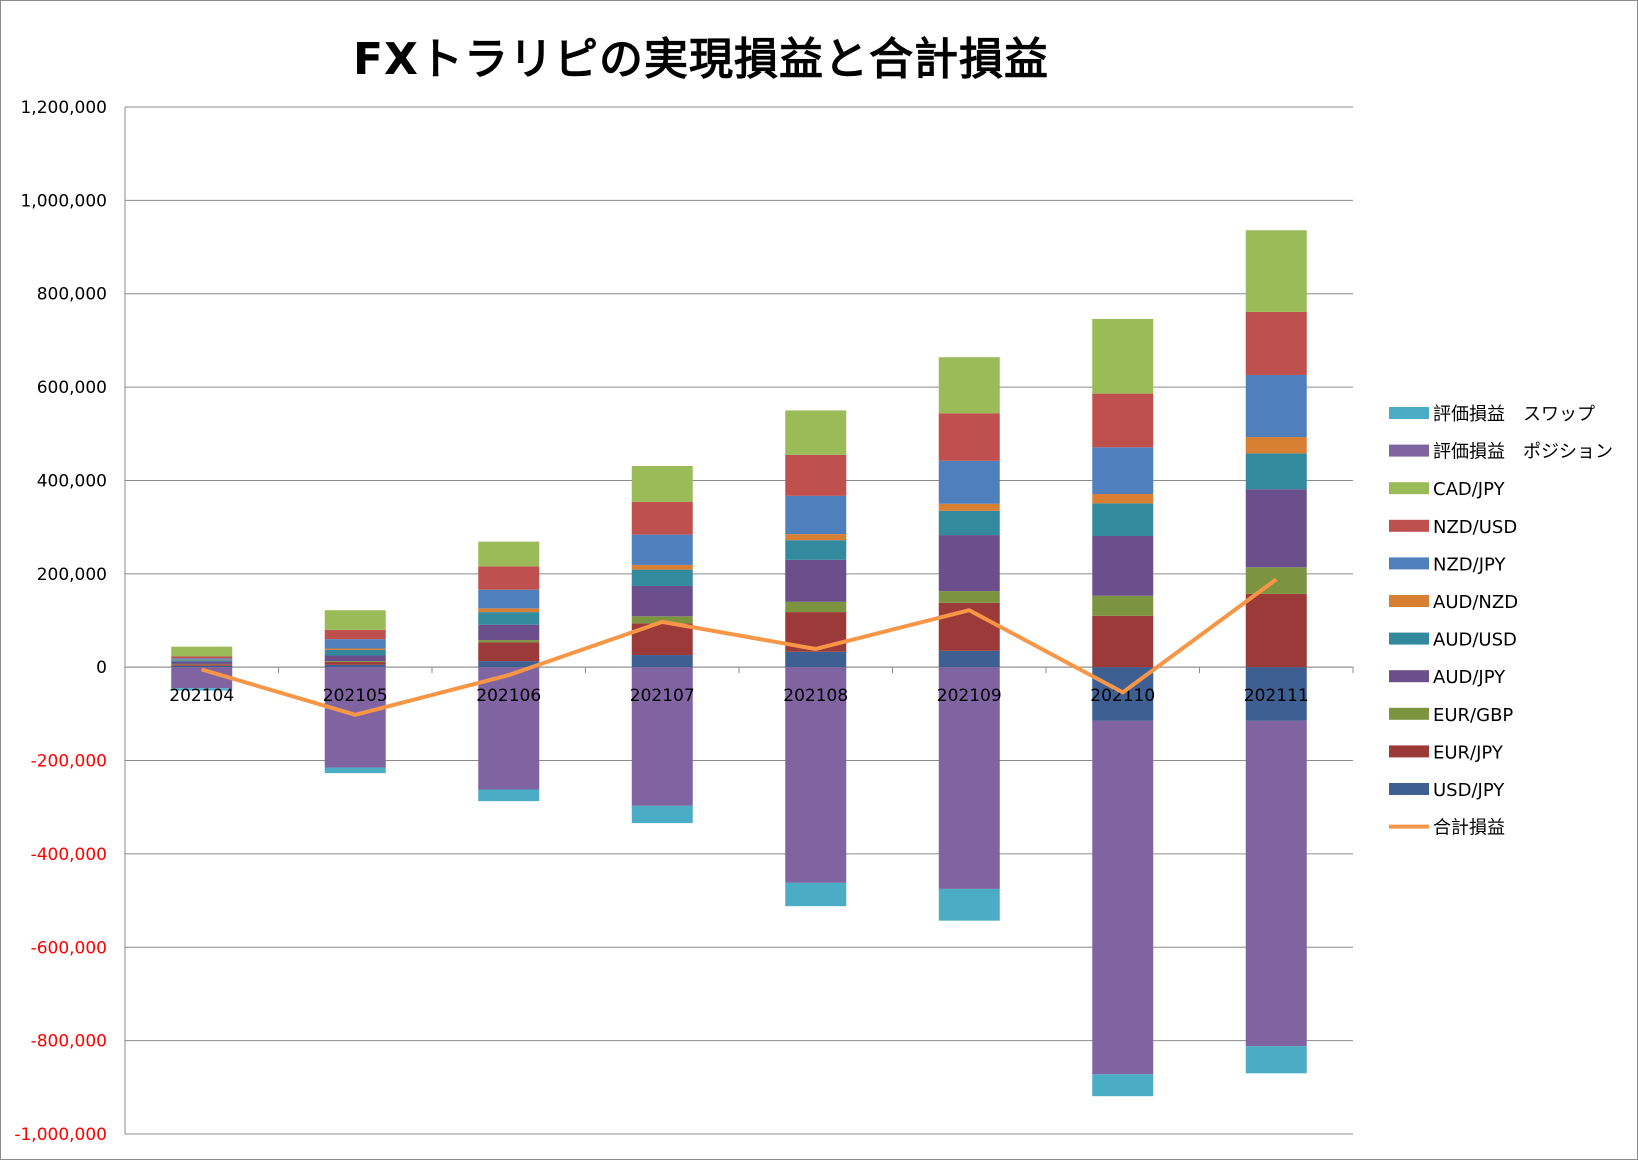  Describe the element at coordinates (1514, 414) in the screenshot. I see `legend-label: 評価損益 スワップ` at that location.